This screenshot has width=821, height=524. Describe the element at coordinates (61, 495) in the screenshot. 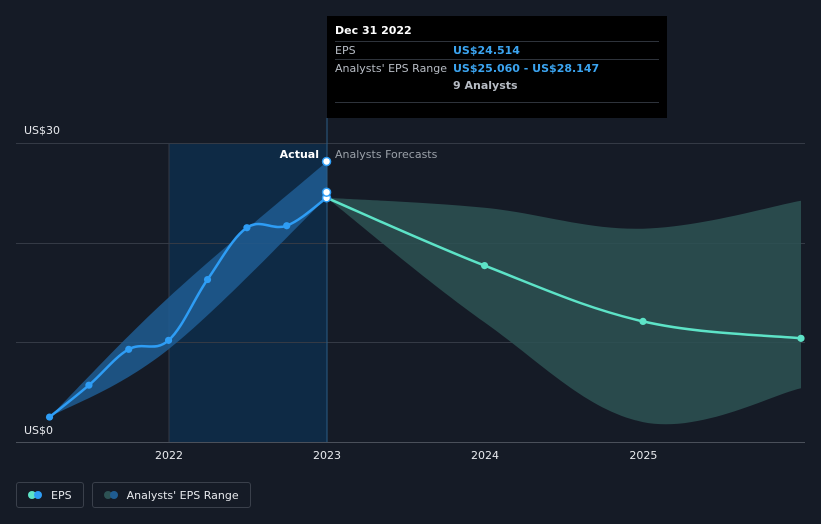

I see `legend-eps-label: EPS` at that location.